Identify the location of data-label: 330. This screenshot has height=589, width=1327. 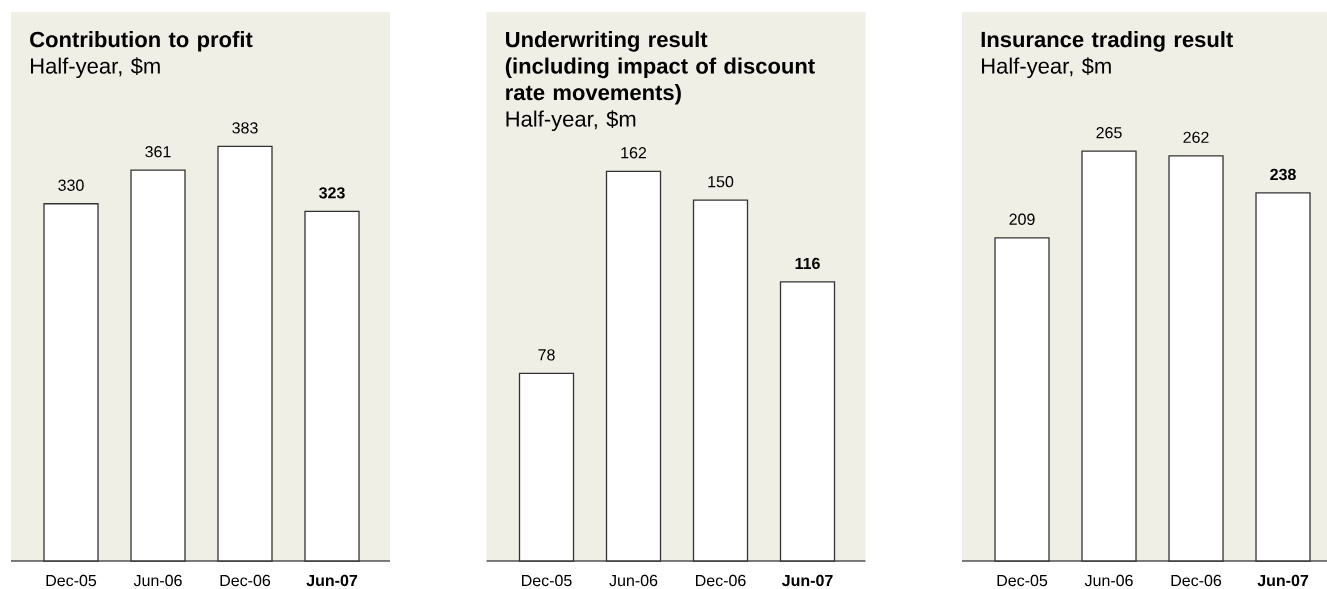
(71, 185).